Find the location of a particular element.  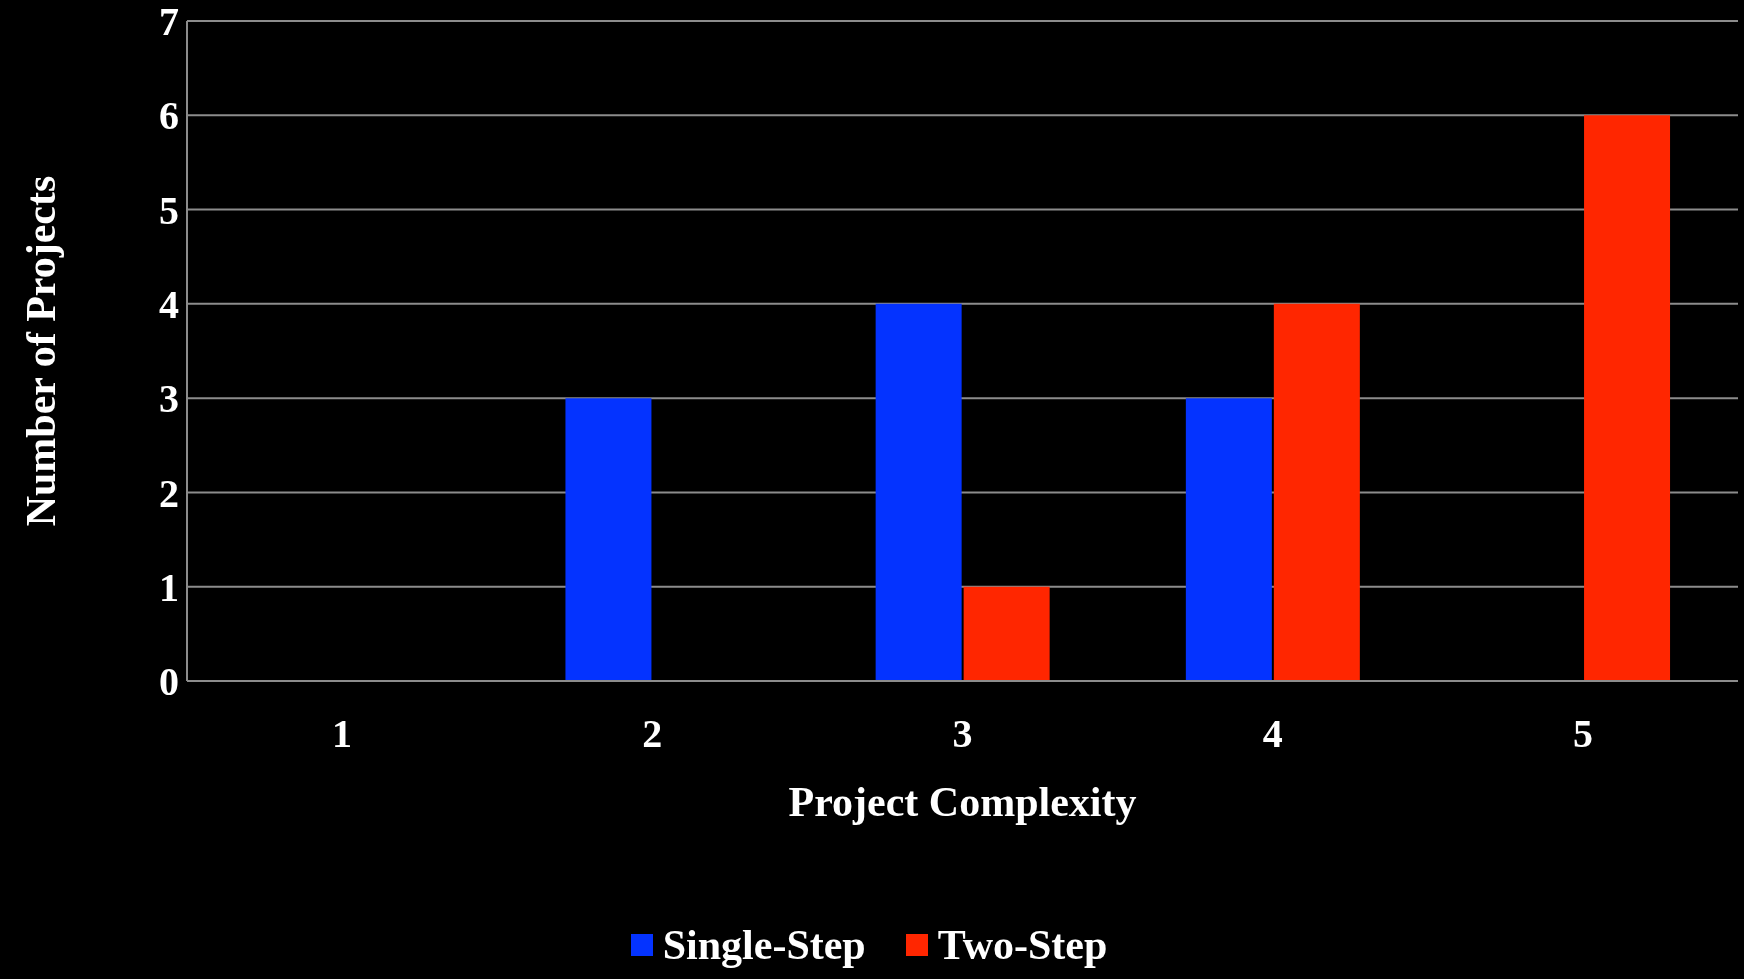

x-tick-label: 3 is located at coordinates (962, 734).